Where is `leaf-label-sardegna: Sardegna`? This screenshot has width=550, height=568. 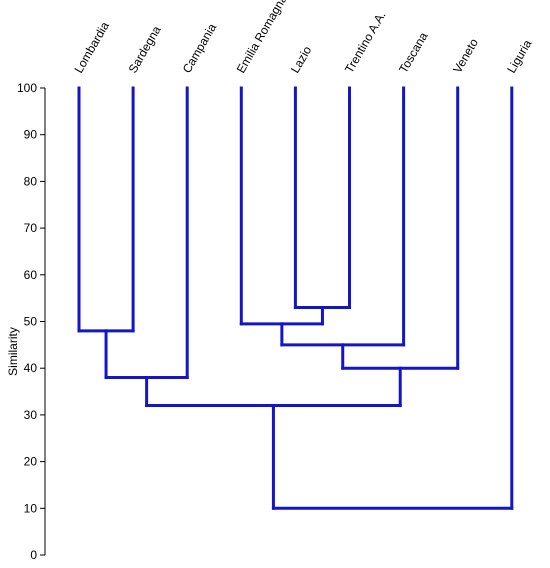
leaf-label-sardegna: Sardegna is located at coordinates (145, 49).